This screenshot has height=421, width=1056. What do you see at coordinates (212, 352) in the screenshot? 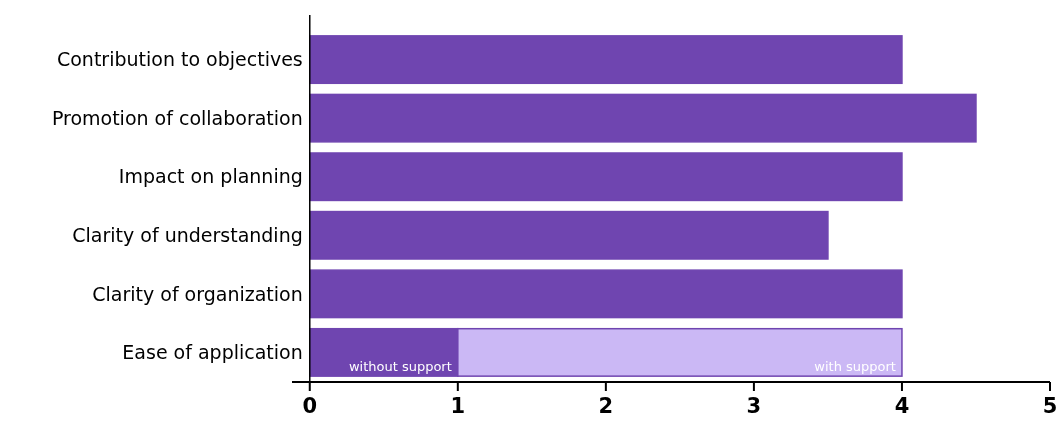
I see `y-tick-label: Ease of application` at bounding box center [212, 352].